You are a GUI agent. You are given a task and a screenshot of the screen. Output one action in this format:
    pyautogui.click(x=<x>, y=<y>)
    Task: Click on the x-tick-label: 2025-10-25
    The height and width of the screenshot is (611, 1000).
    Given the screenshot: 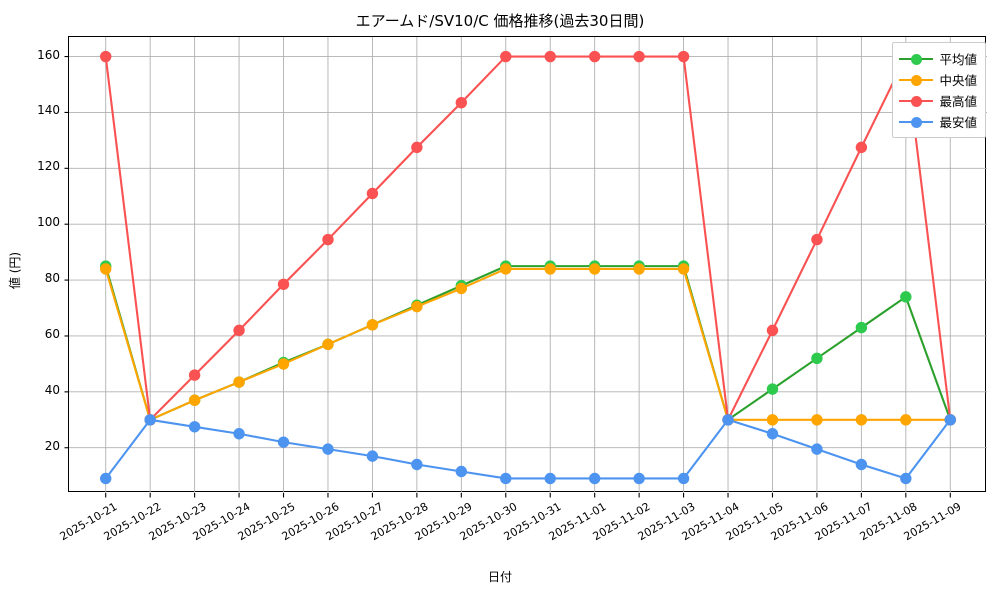 What is the action you would take?
    pyautogui.click(x=266, y=522)
    